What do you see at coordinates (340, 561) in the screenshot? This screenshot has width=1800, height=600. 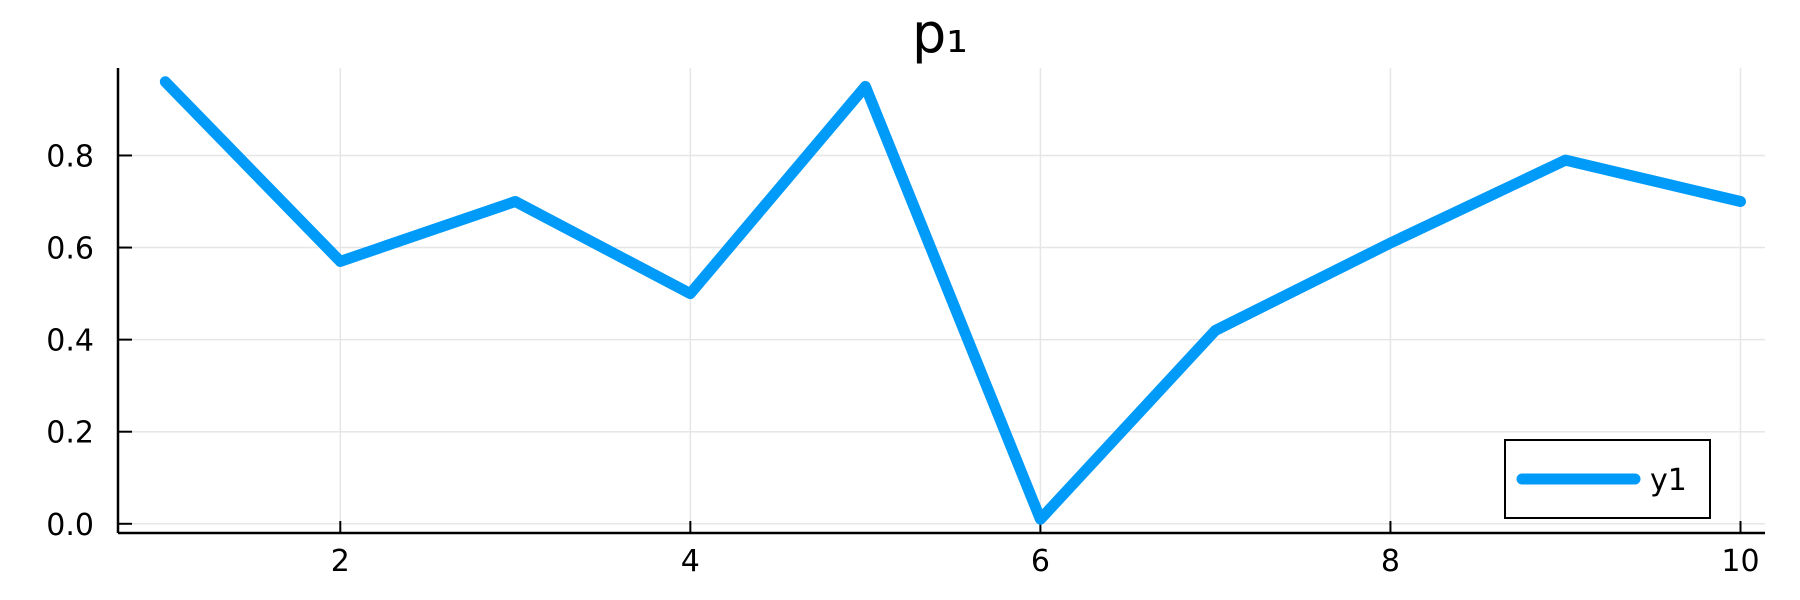 I see `x-tick-label: 2` at bounding box center [340, 561].